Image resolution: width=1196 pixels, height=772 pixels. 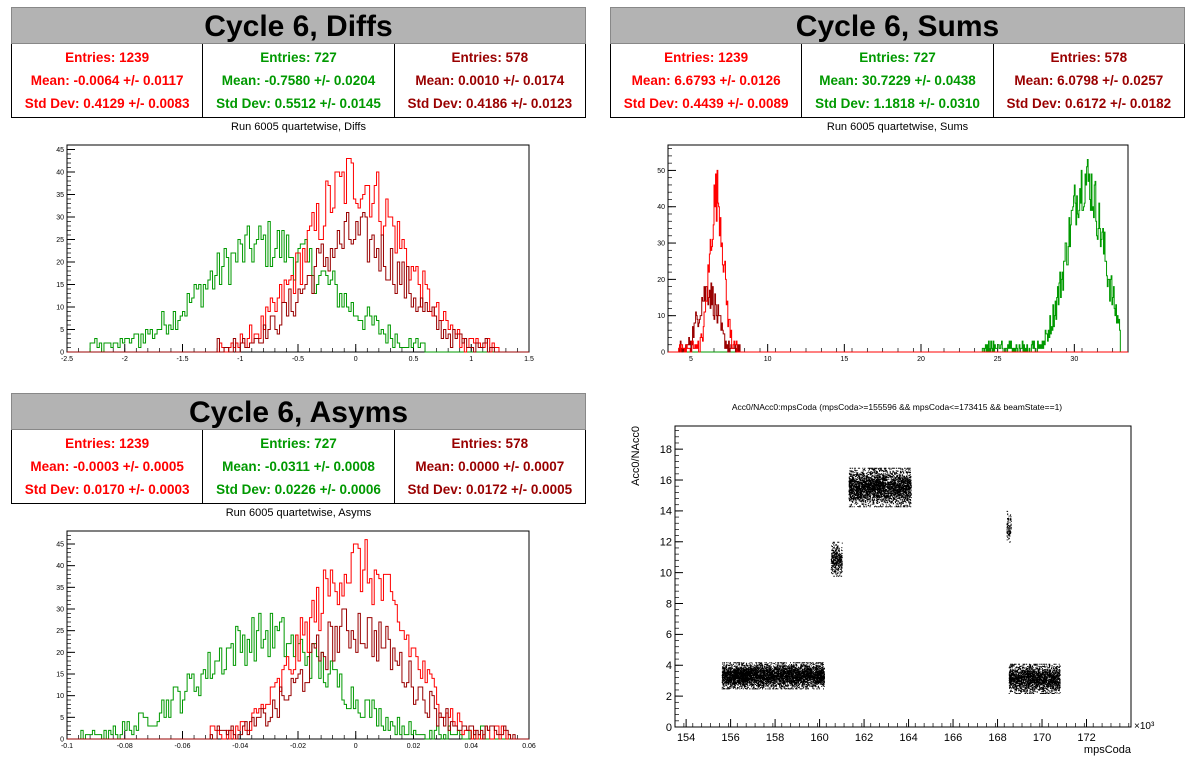 I want to click on stat-mean: Mean: 6.6793 +/- 0.0126, so click(x=706, y=80).